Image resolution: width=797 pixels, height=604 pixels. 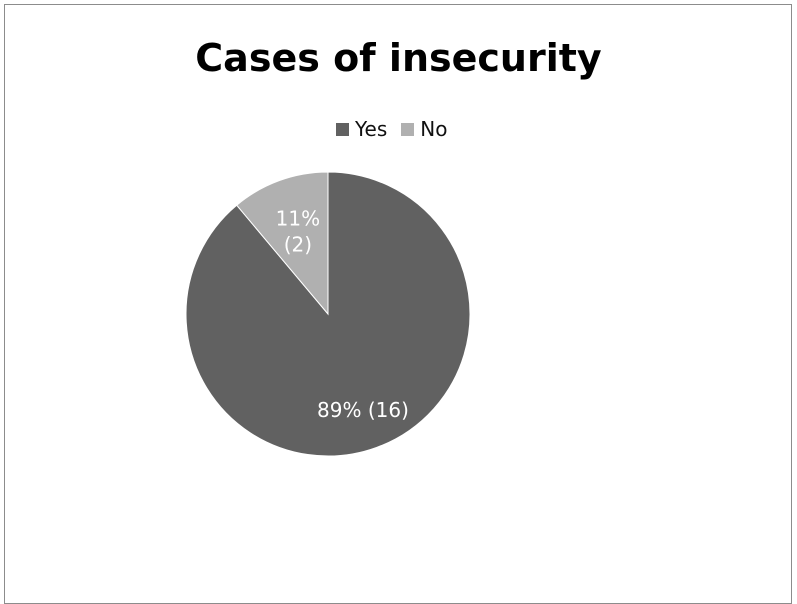 What do you see at coordinates (342, 129) in the screenshot?
I see `legend-swatch-yes` at bounding box center [342, 129].